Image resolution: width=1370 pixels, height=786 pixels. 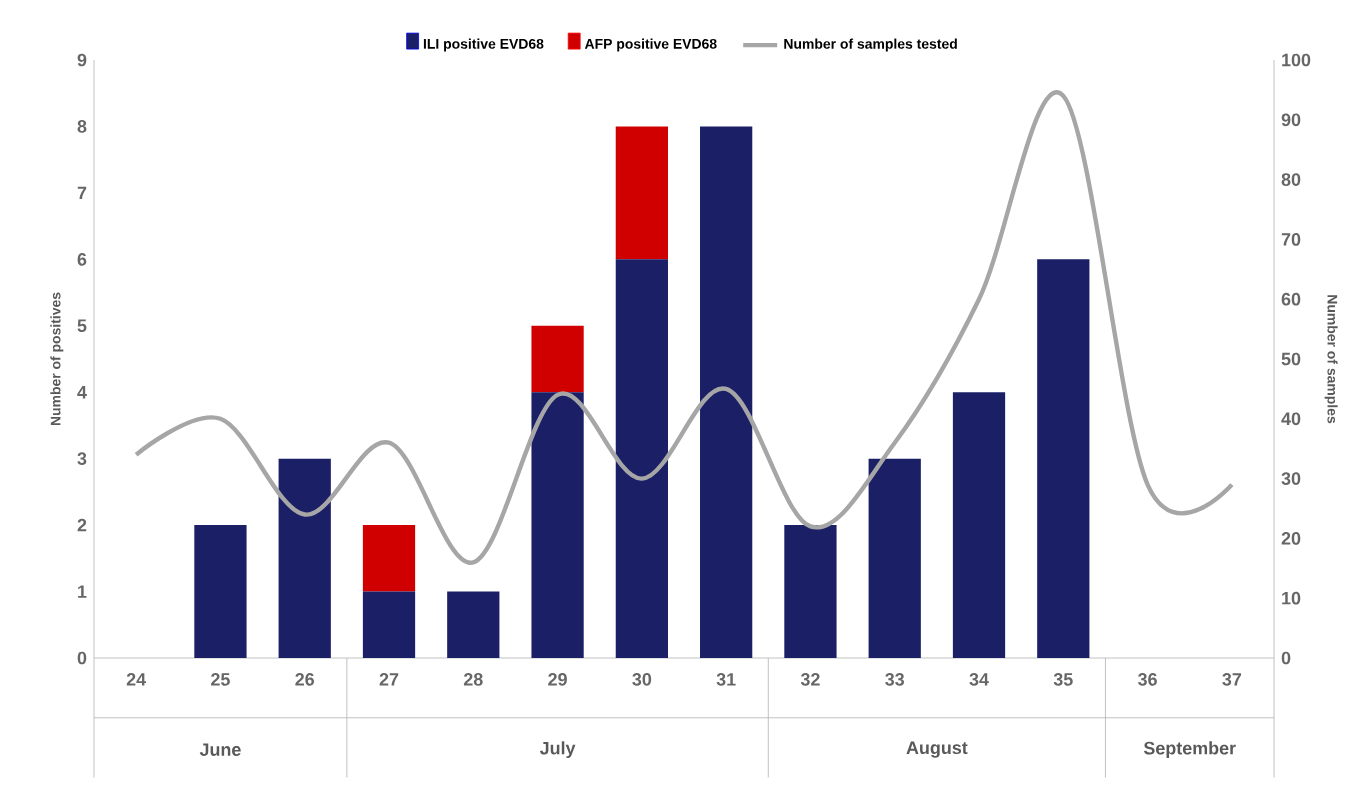 I want to click on y2-tick-label: 40, so click(x=1291, y=419).